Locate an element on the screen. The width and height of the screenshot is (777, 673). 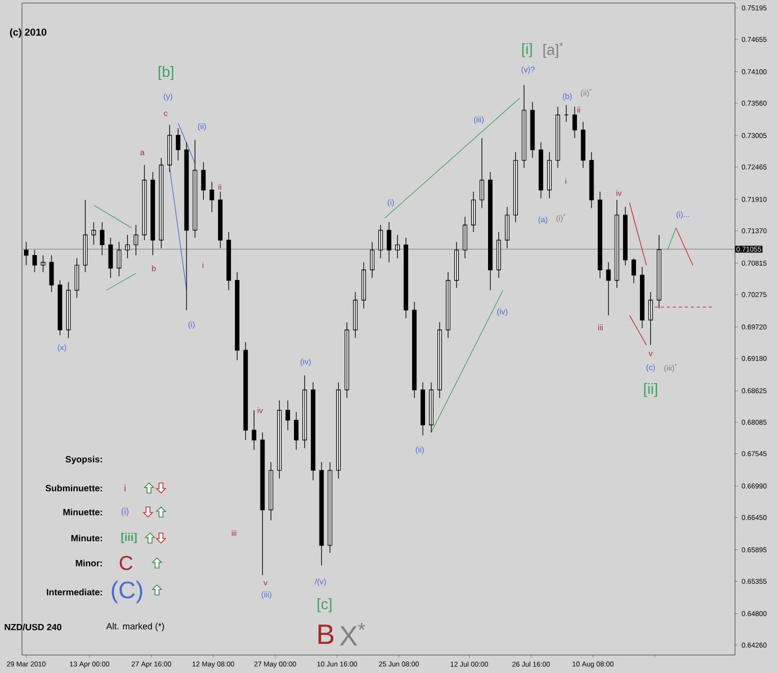
annotation: Minute: is located at coordinates (86, 538).